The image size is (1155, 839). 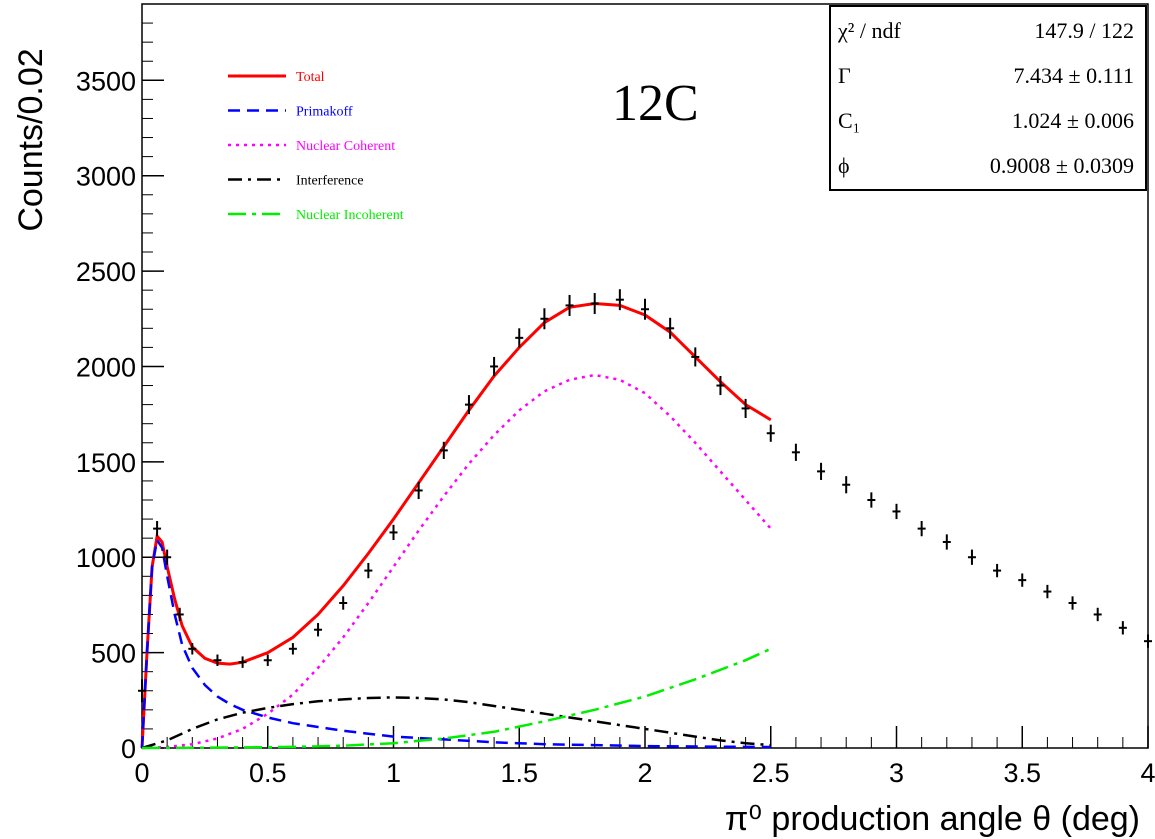 I want to click on legend-label: Nuclear Coherent, so click(x=345, y=146).